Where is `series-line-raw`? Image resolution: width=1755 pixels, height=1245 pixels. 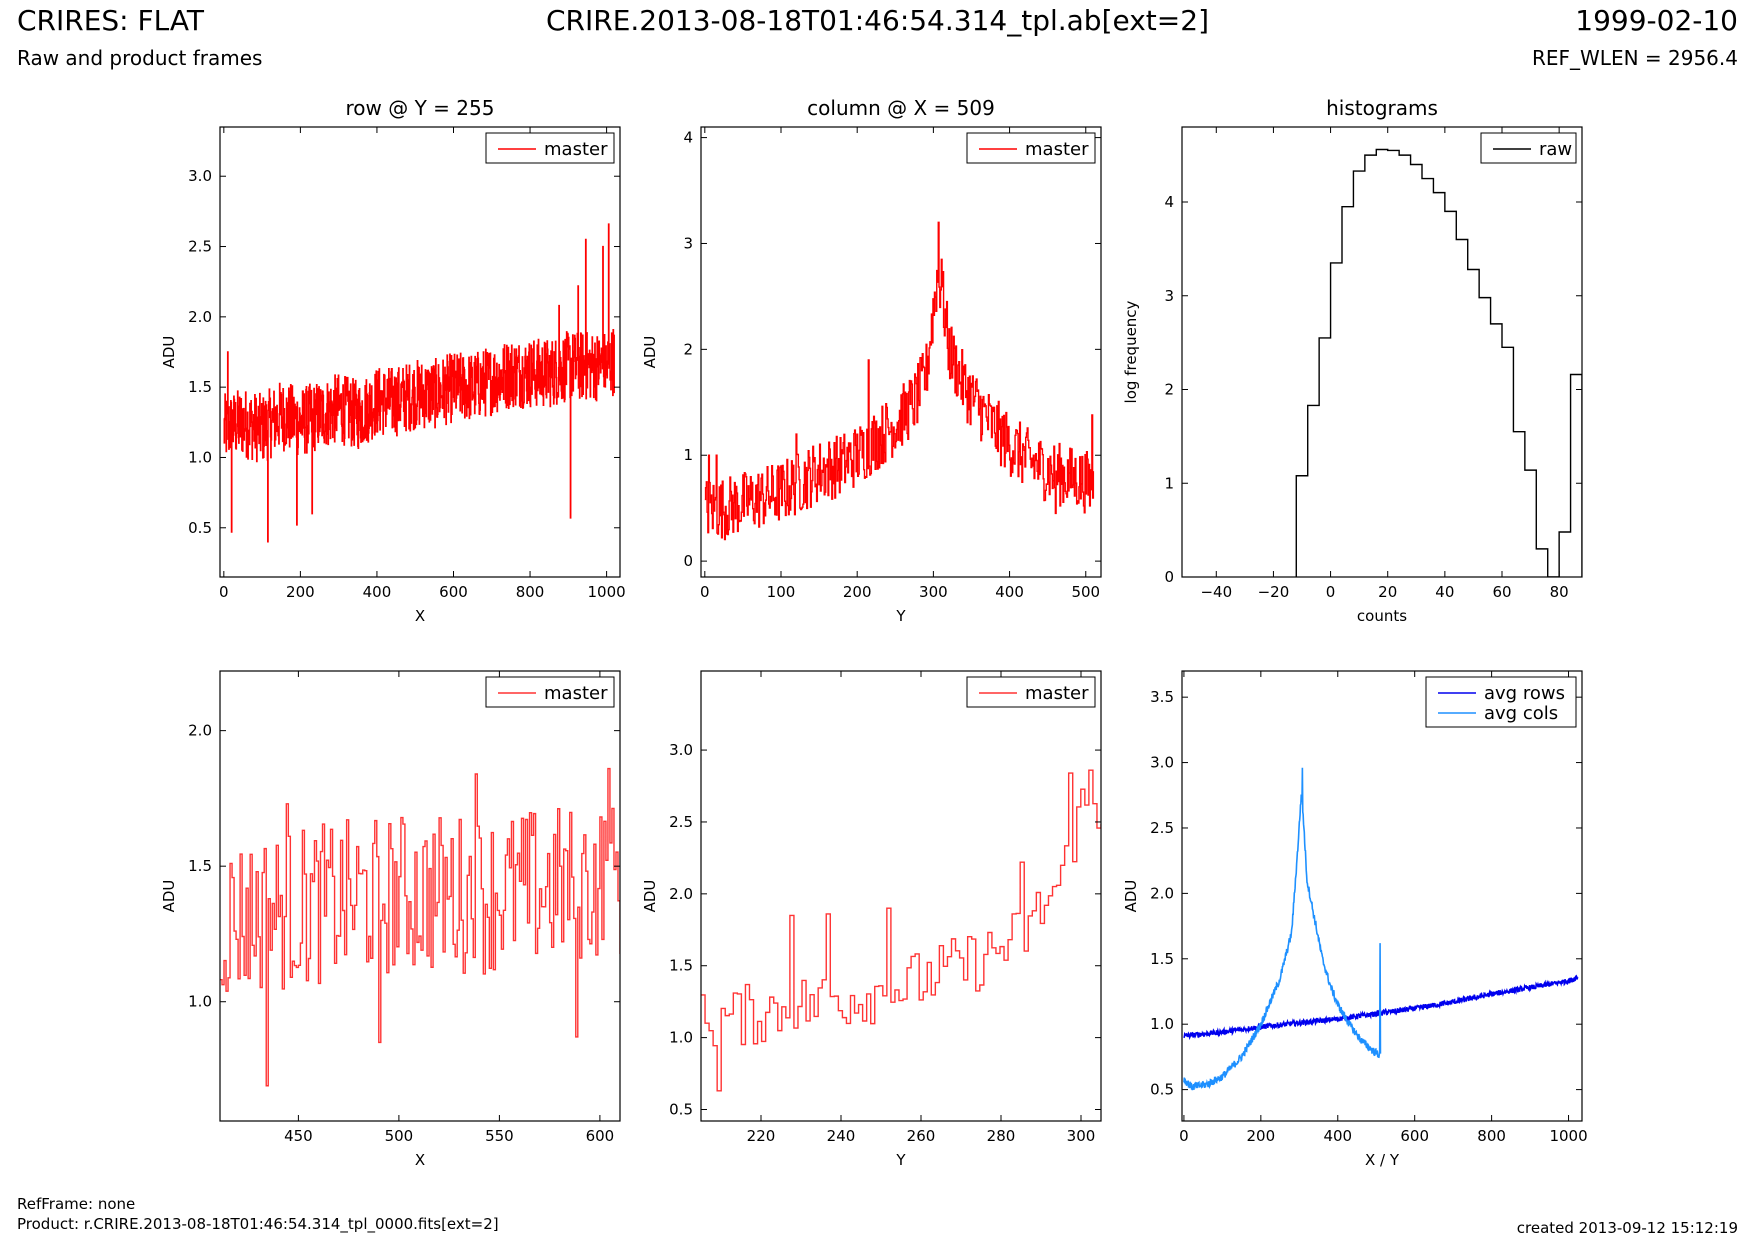
series-line-raw is located at coordinates (1438, 362).